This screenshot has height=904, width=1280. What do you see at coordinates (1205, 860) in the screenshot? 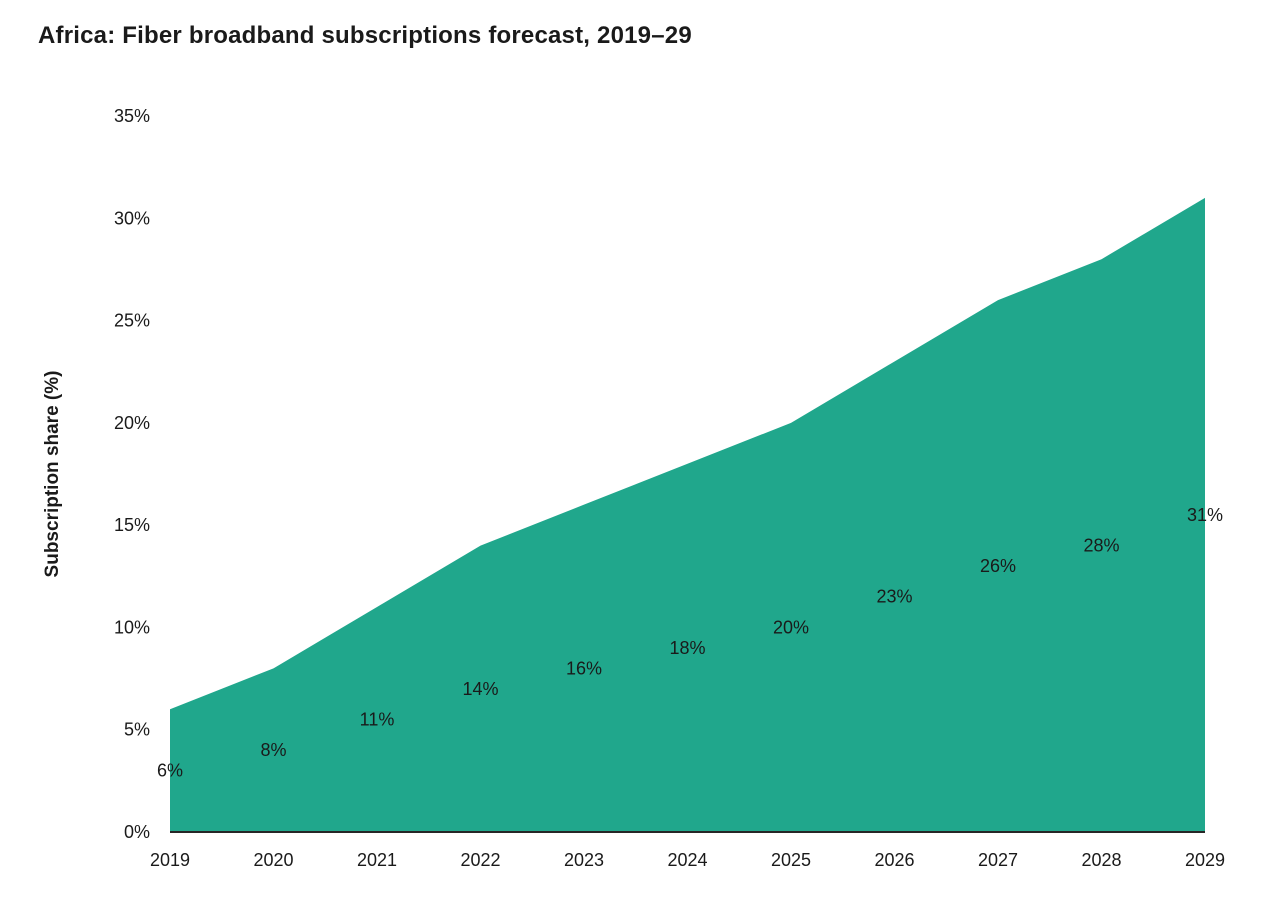
I see `x-tick-label: 2029` at bounding box center [1205, 860].